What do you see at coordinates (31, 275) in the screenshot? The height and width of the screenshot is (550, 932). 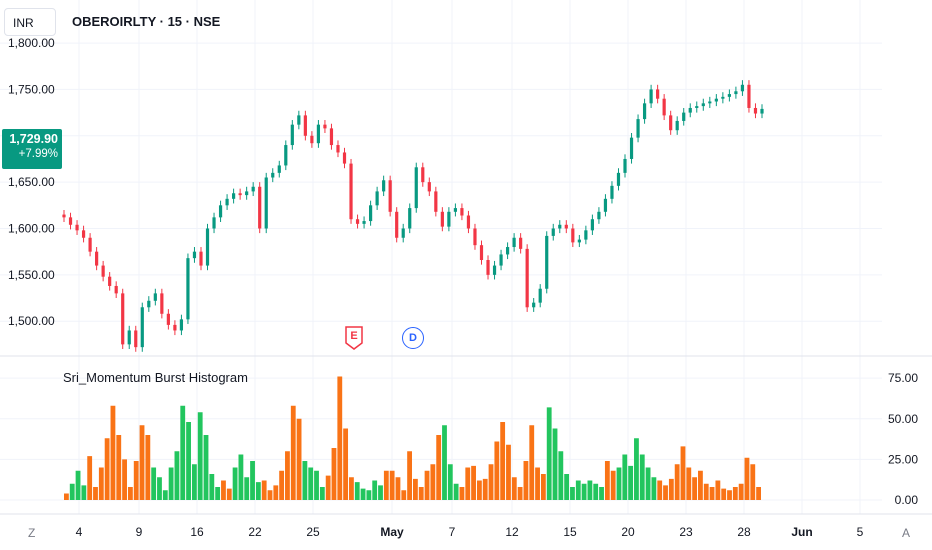 I see `price-tick-label: 1,550.00` at bounding box center [31, 275].